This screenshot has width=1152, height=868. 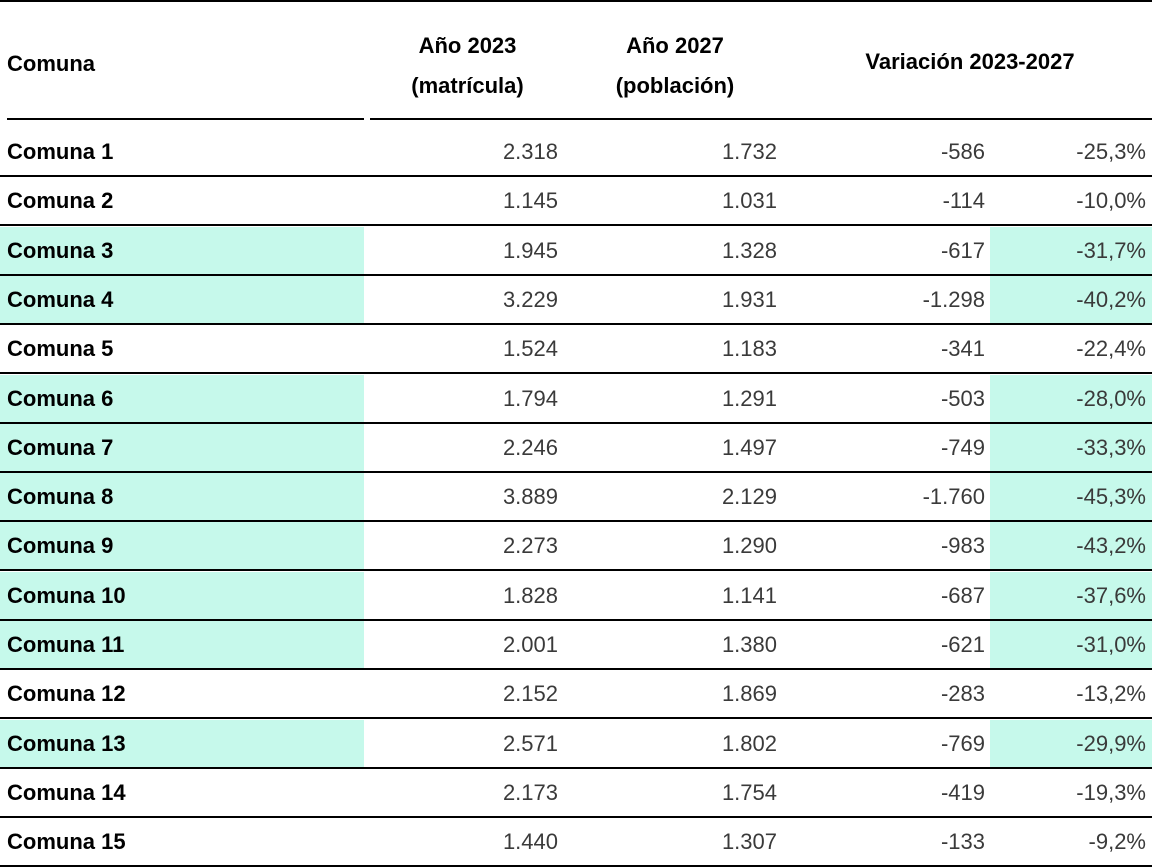 What do you see at coordinates (530, 250) in the screenshot?
I see `cell-anio-2023: 1.945` at bounding box center [530, 250].